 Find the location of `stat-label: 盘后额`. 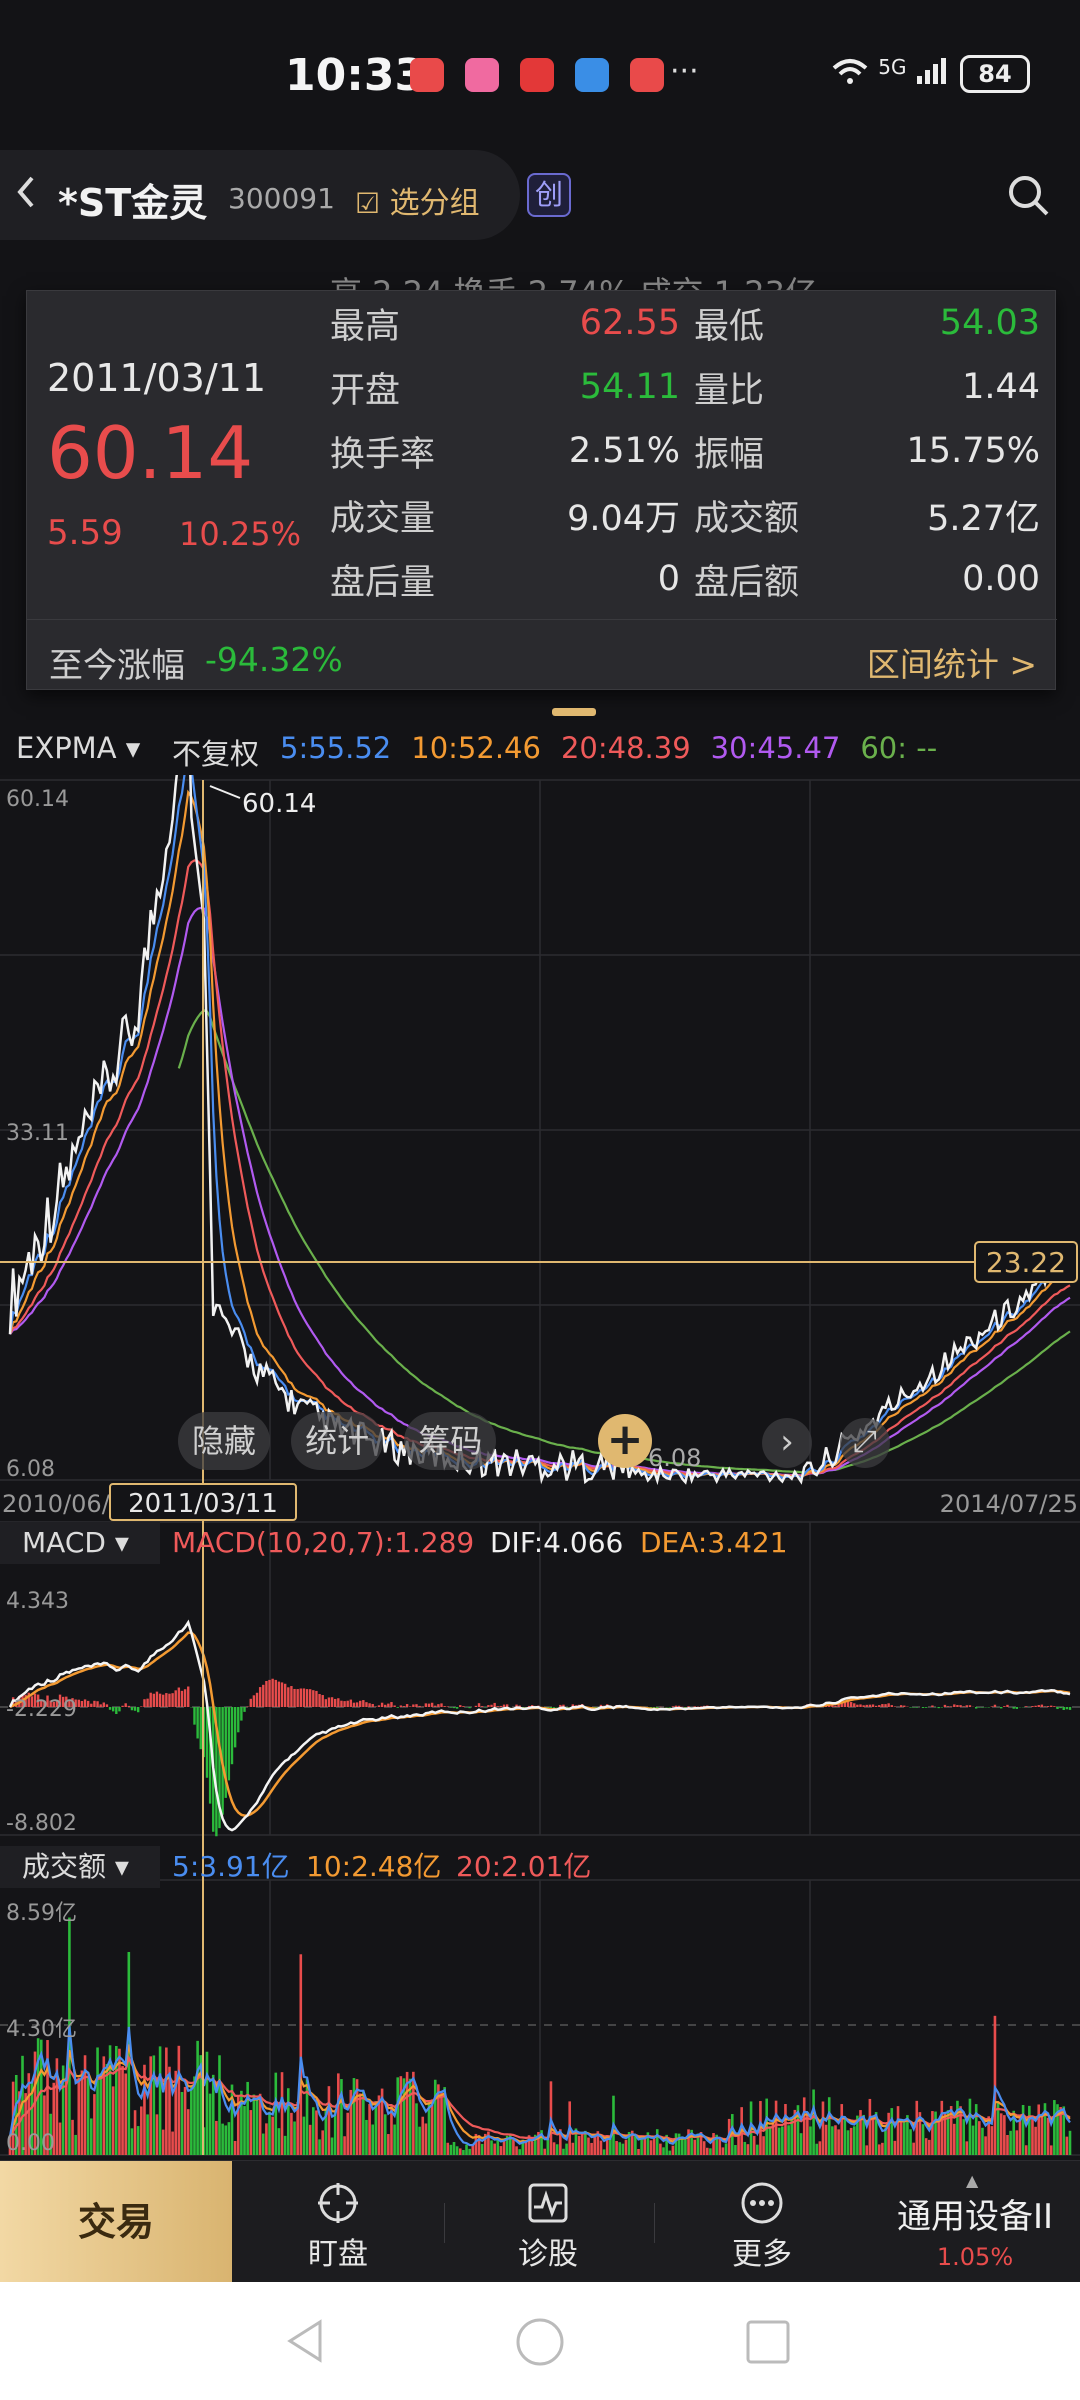

stat-label: 盘后额 is located at coordinates (747, 582).